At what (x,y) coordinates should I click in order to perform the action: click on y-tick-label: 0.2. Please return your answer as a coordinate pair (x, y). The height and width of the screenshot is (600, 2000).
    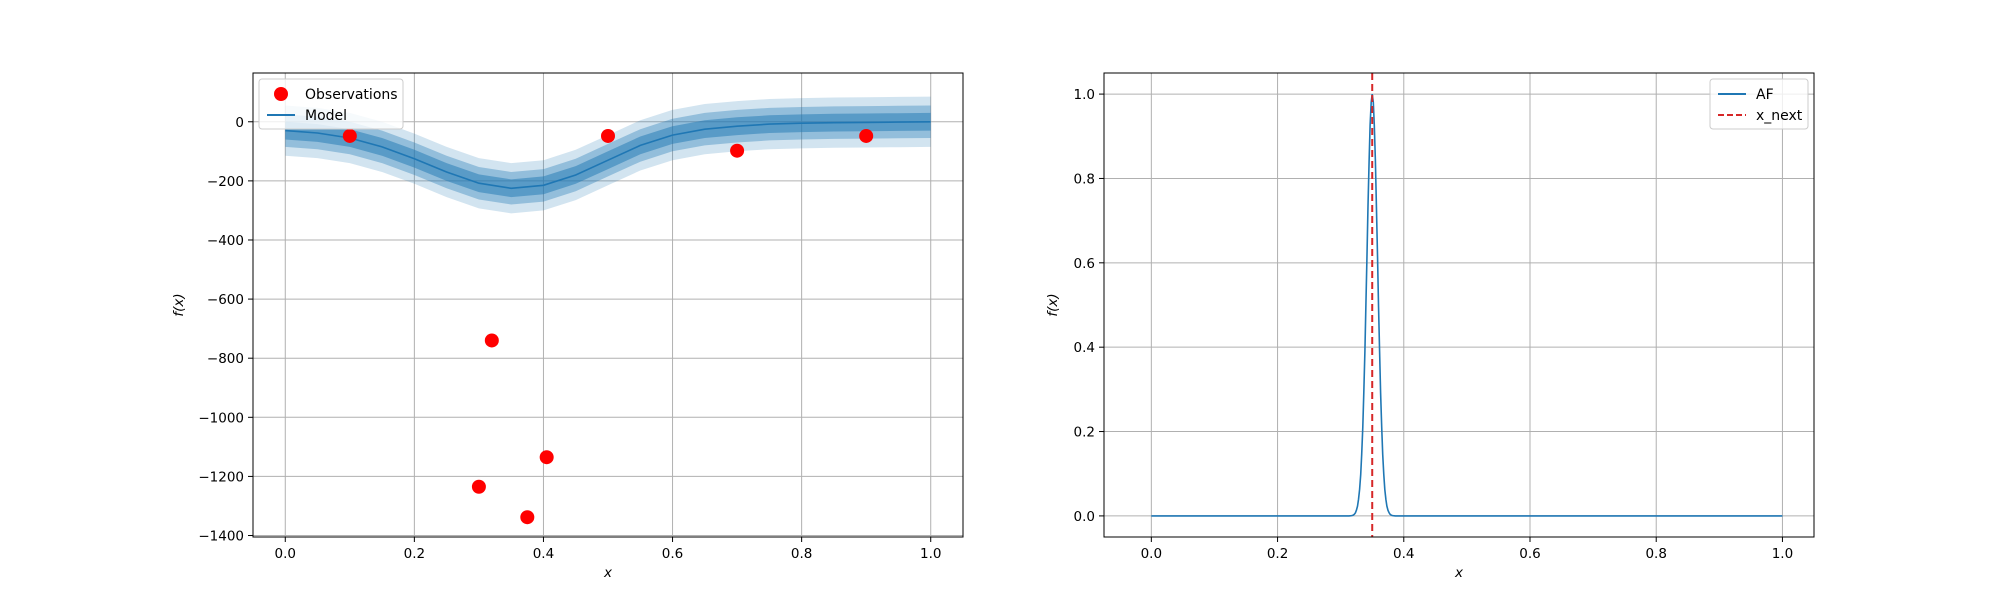
    Looking at the image, I should click on (1084, 433).